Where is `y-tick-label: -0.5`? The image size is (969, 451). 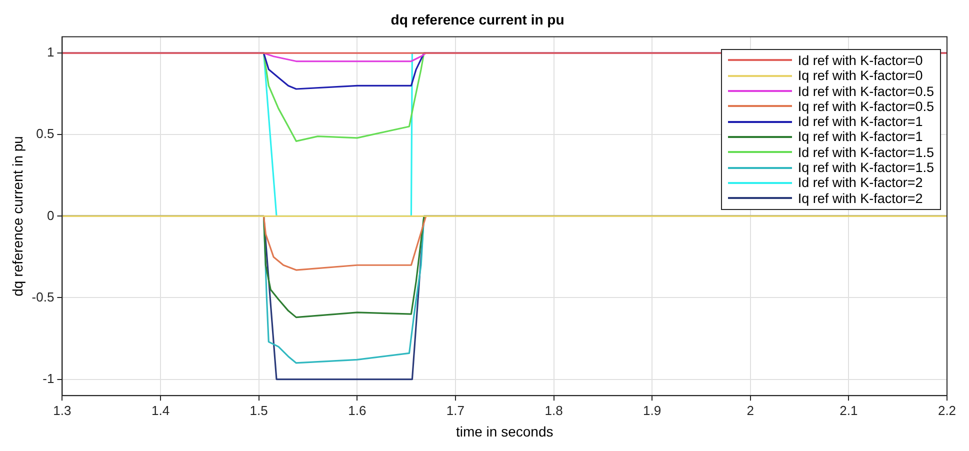
y-tick-label: -0.5 is located at coordinates (43, 296).